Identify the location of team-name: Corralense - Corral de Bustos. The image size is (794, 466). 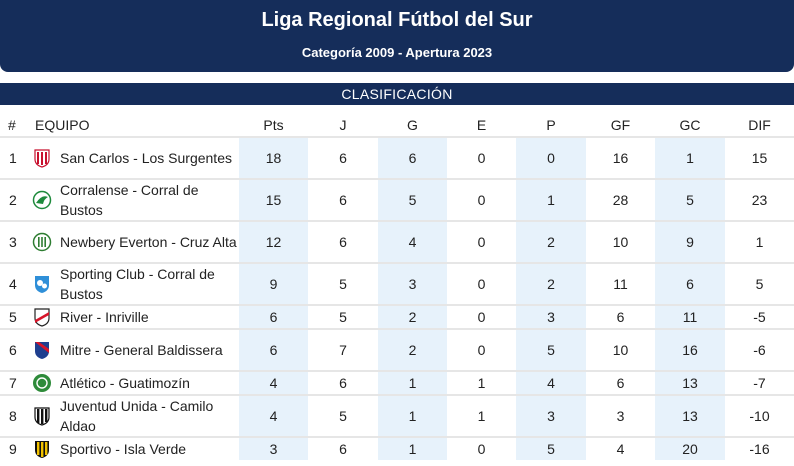
(129, 200).